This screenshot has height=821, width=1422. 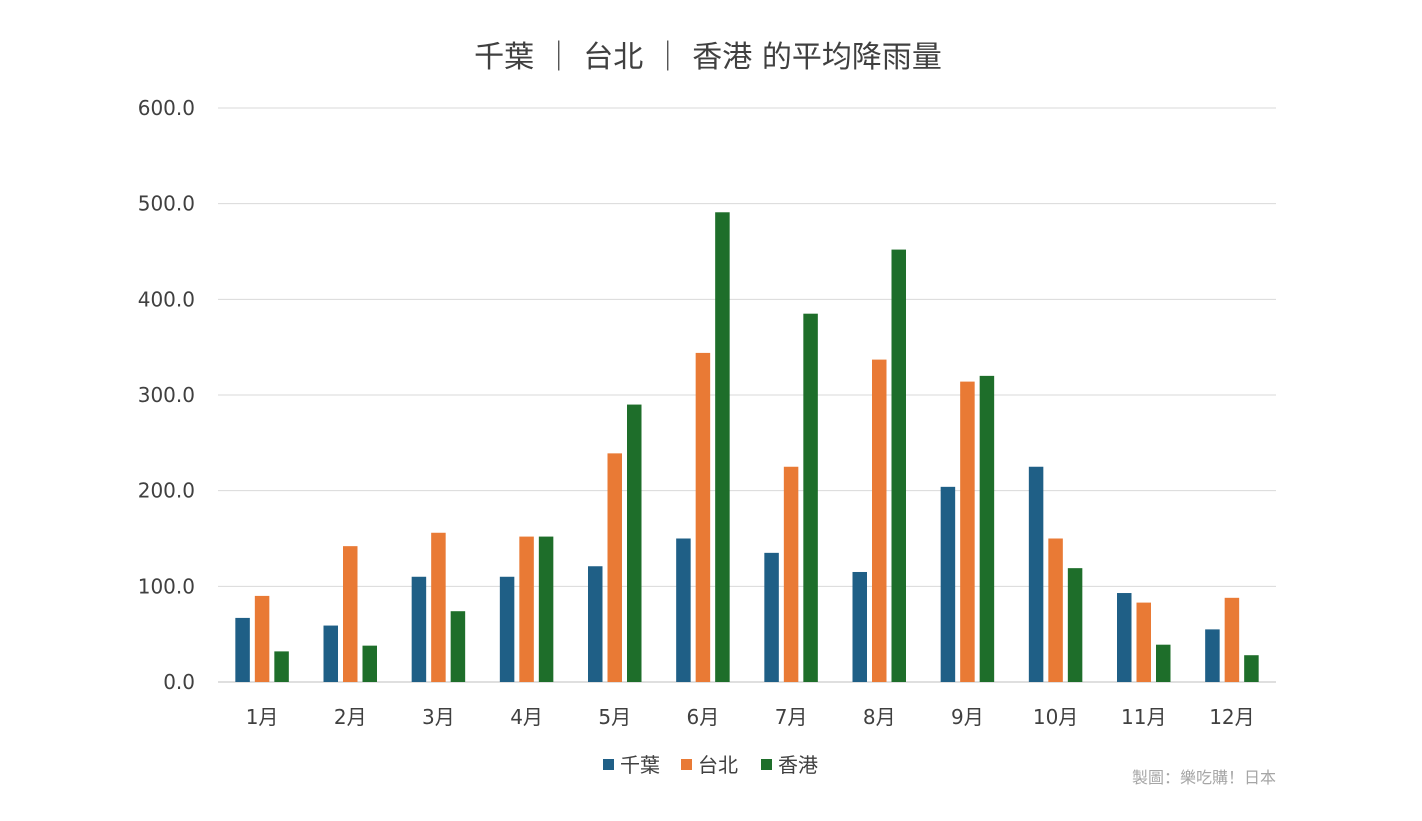 What do you see at coordinates (708, 57) in the screenshot?
I see `chart-title: 千葉 ｜ 台北 ｜ 香港 的平均降雨量` at bounding box center [708, 57].